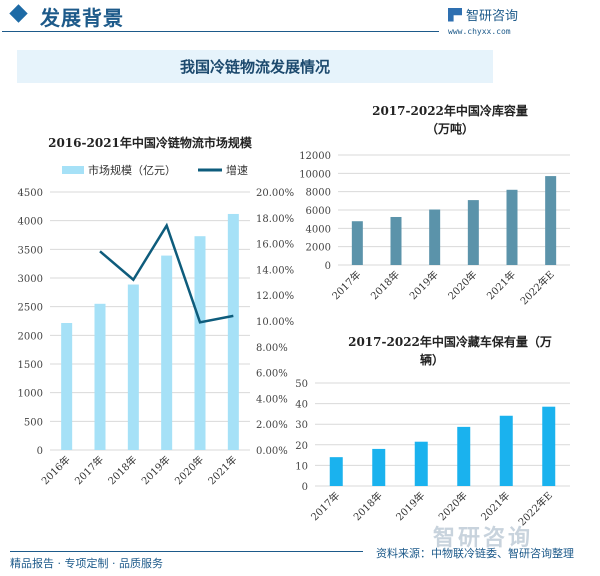 This screenshot has height=576, width=600. I want to click on y2-tick-label: 14.00%, so click(275, 270).